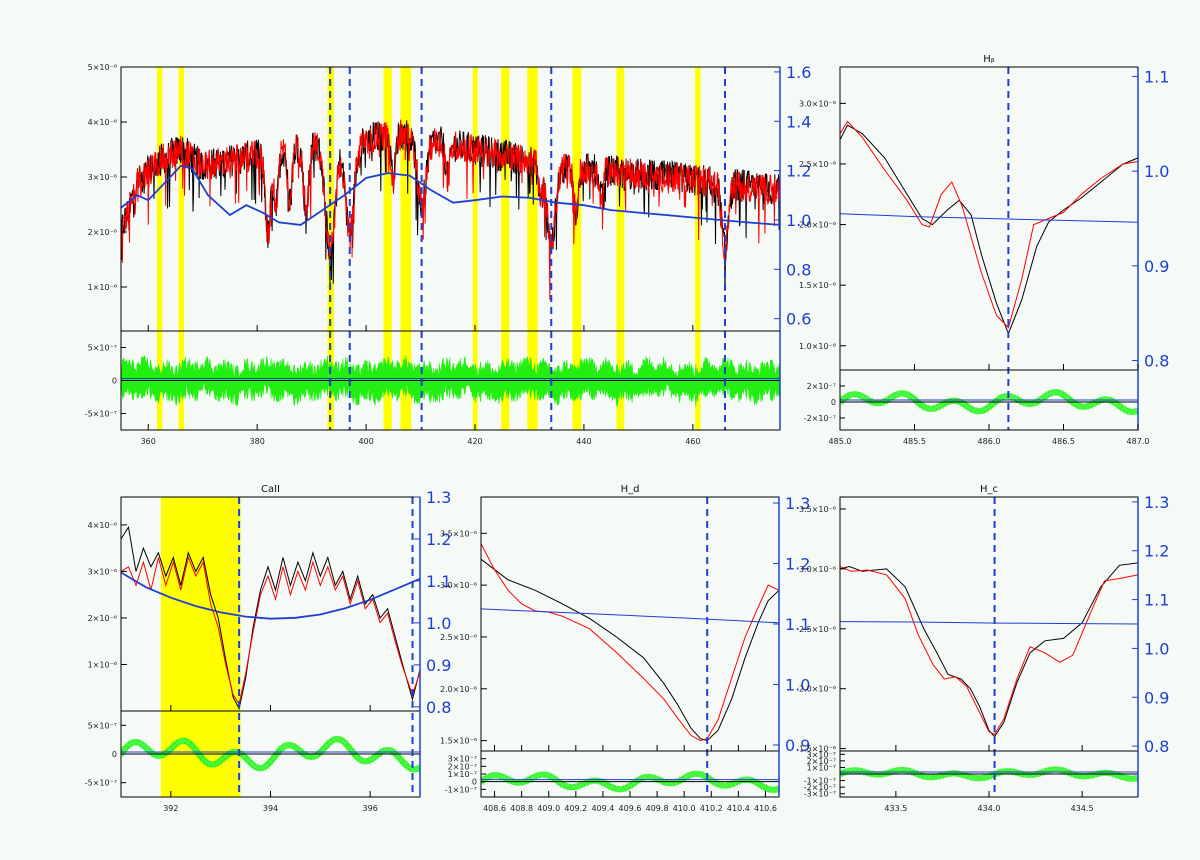 Image resolution: width=1200 pixels, height=860 pixels. I want to click on highlight-band, so click(620, 248).